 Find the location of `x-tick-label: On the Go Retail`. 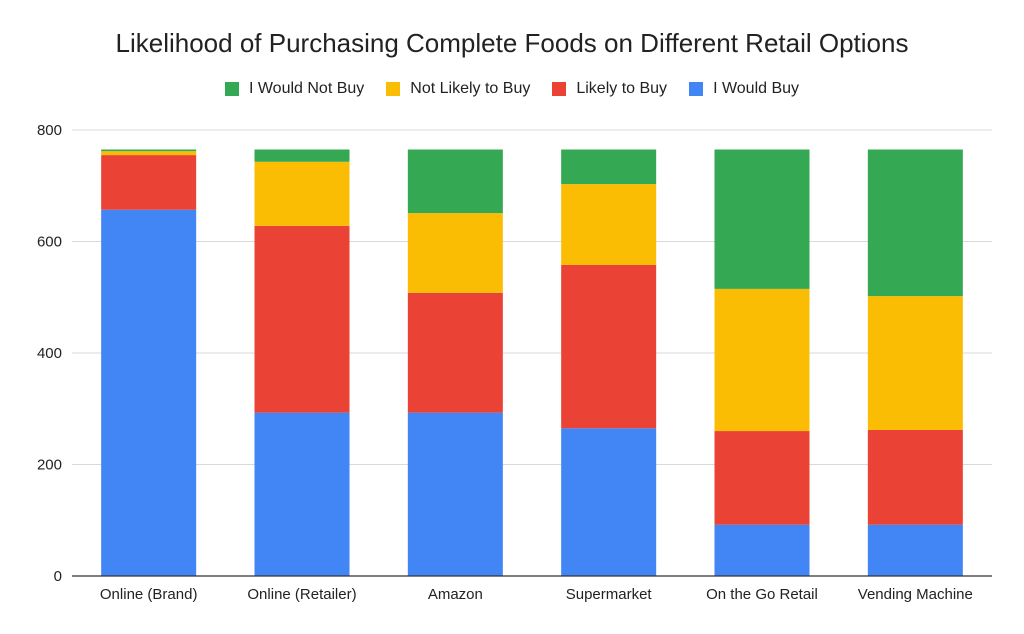

x-tick-label: On the Go Retail is located at coordinates (762, 594).